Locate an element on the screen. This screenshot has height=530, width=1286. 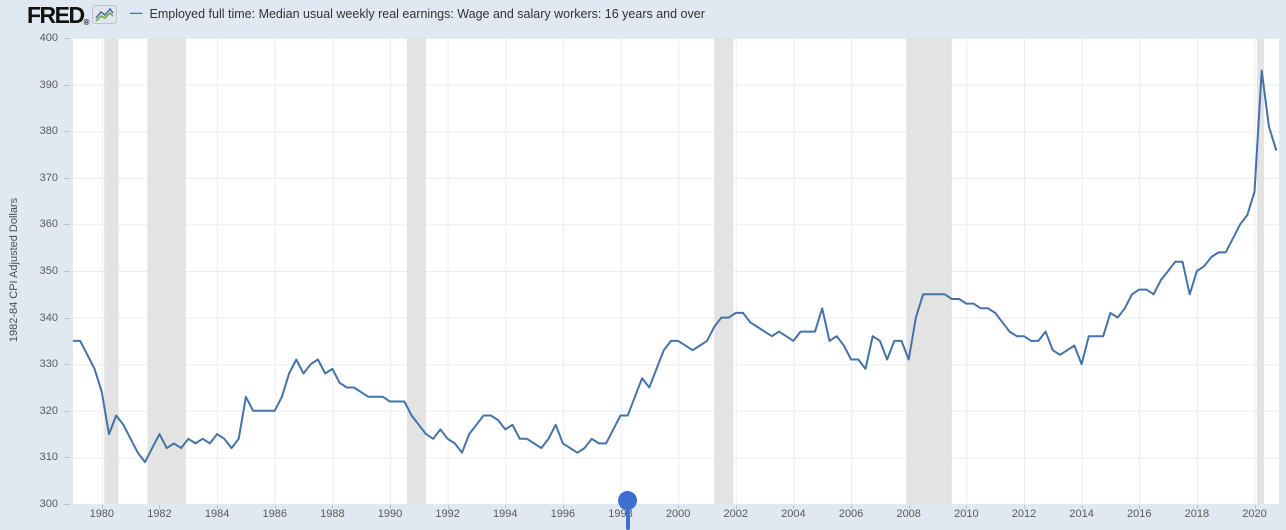
y-tick-label: 320 is located at coordinates (48, 410).